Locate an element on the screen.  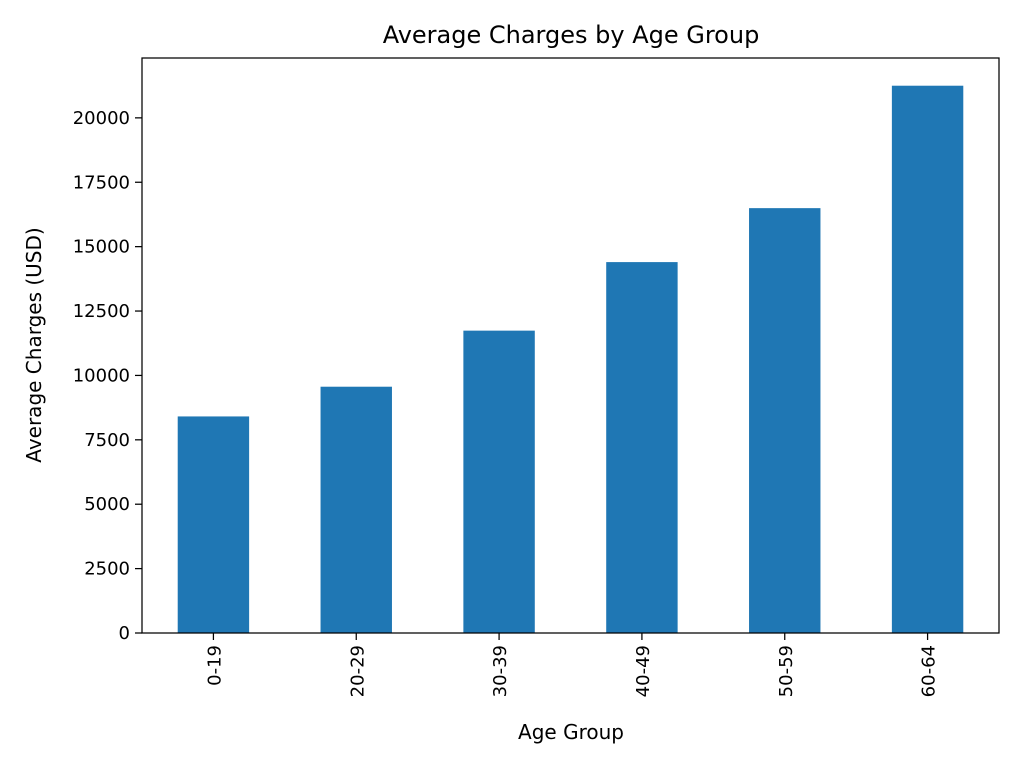
y-tick-label-2: 5000 is located at coordinates (107, 504).